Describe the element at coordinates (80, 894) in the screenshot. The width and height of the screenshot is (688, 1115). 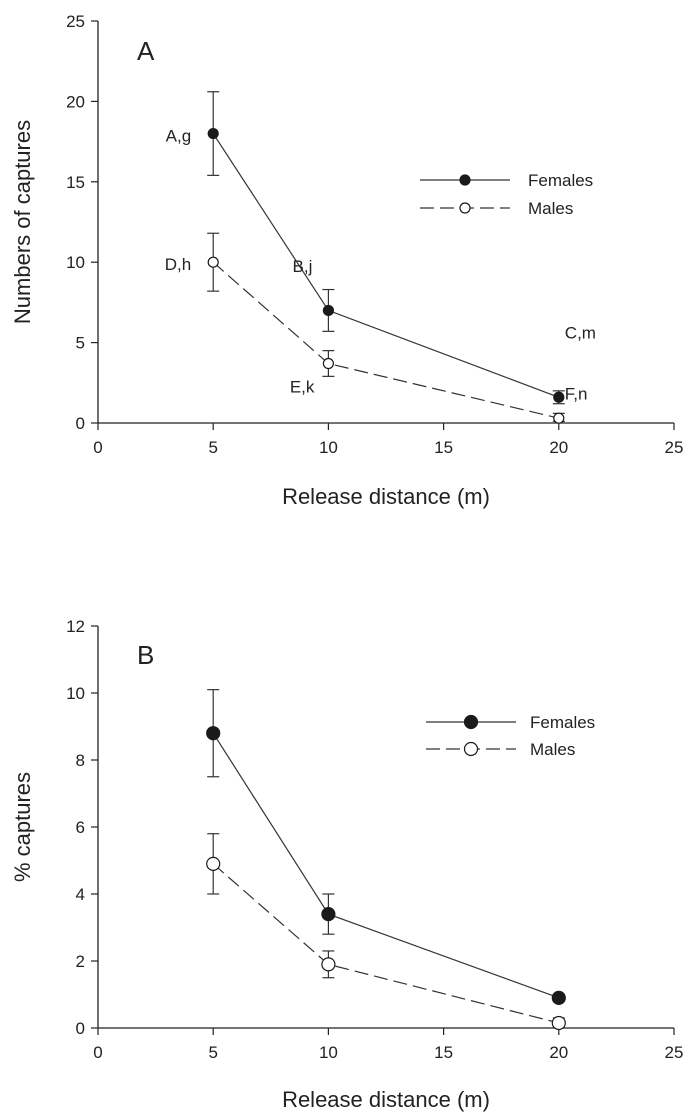
I see `y-tick-label: 4` at that location.